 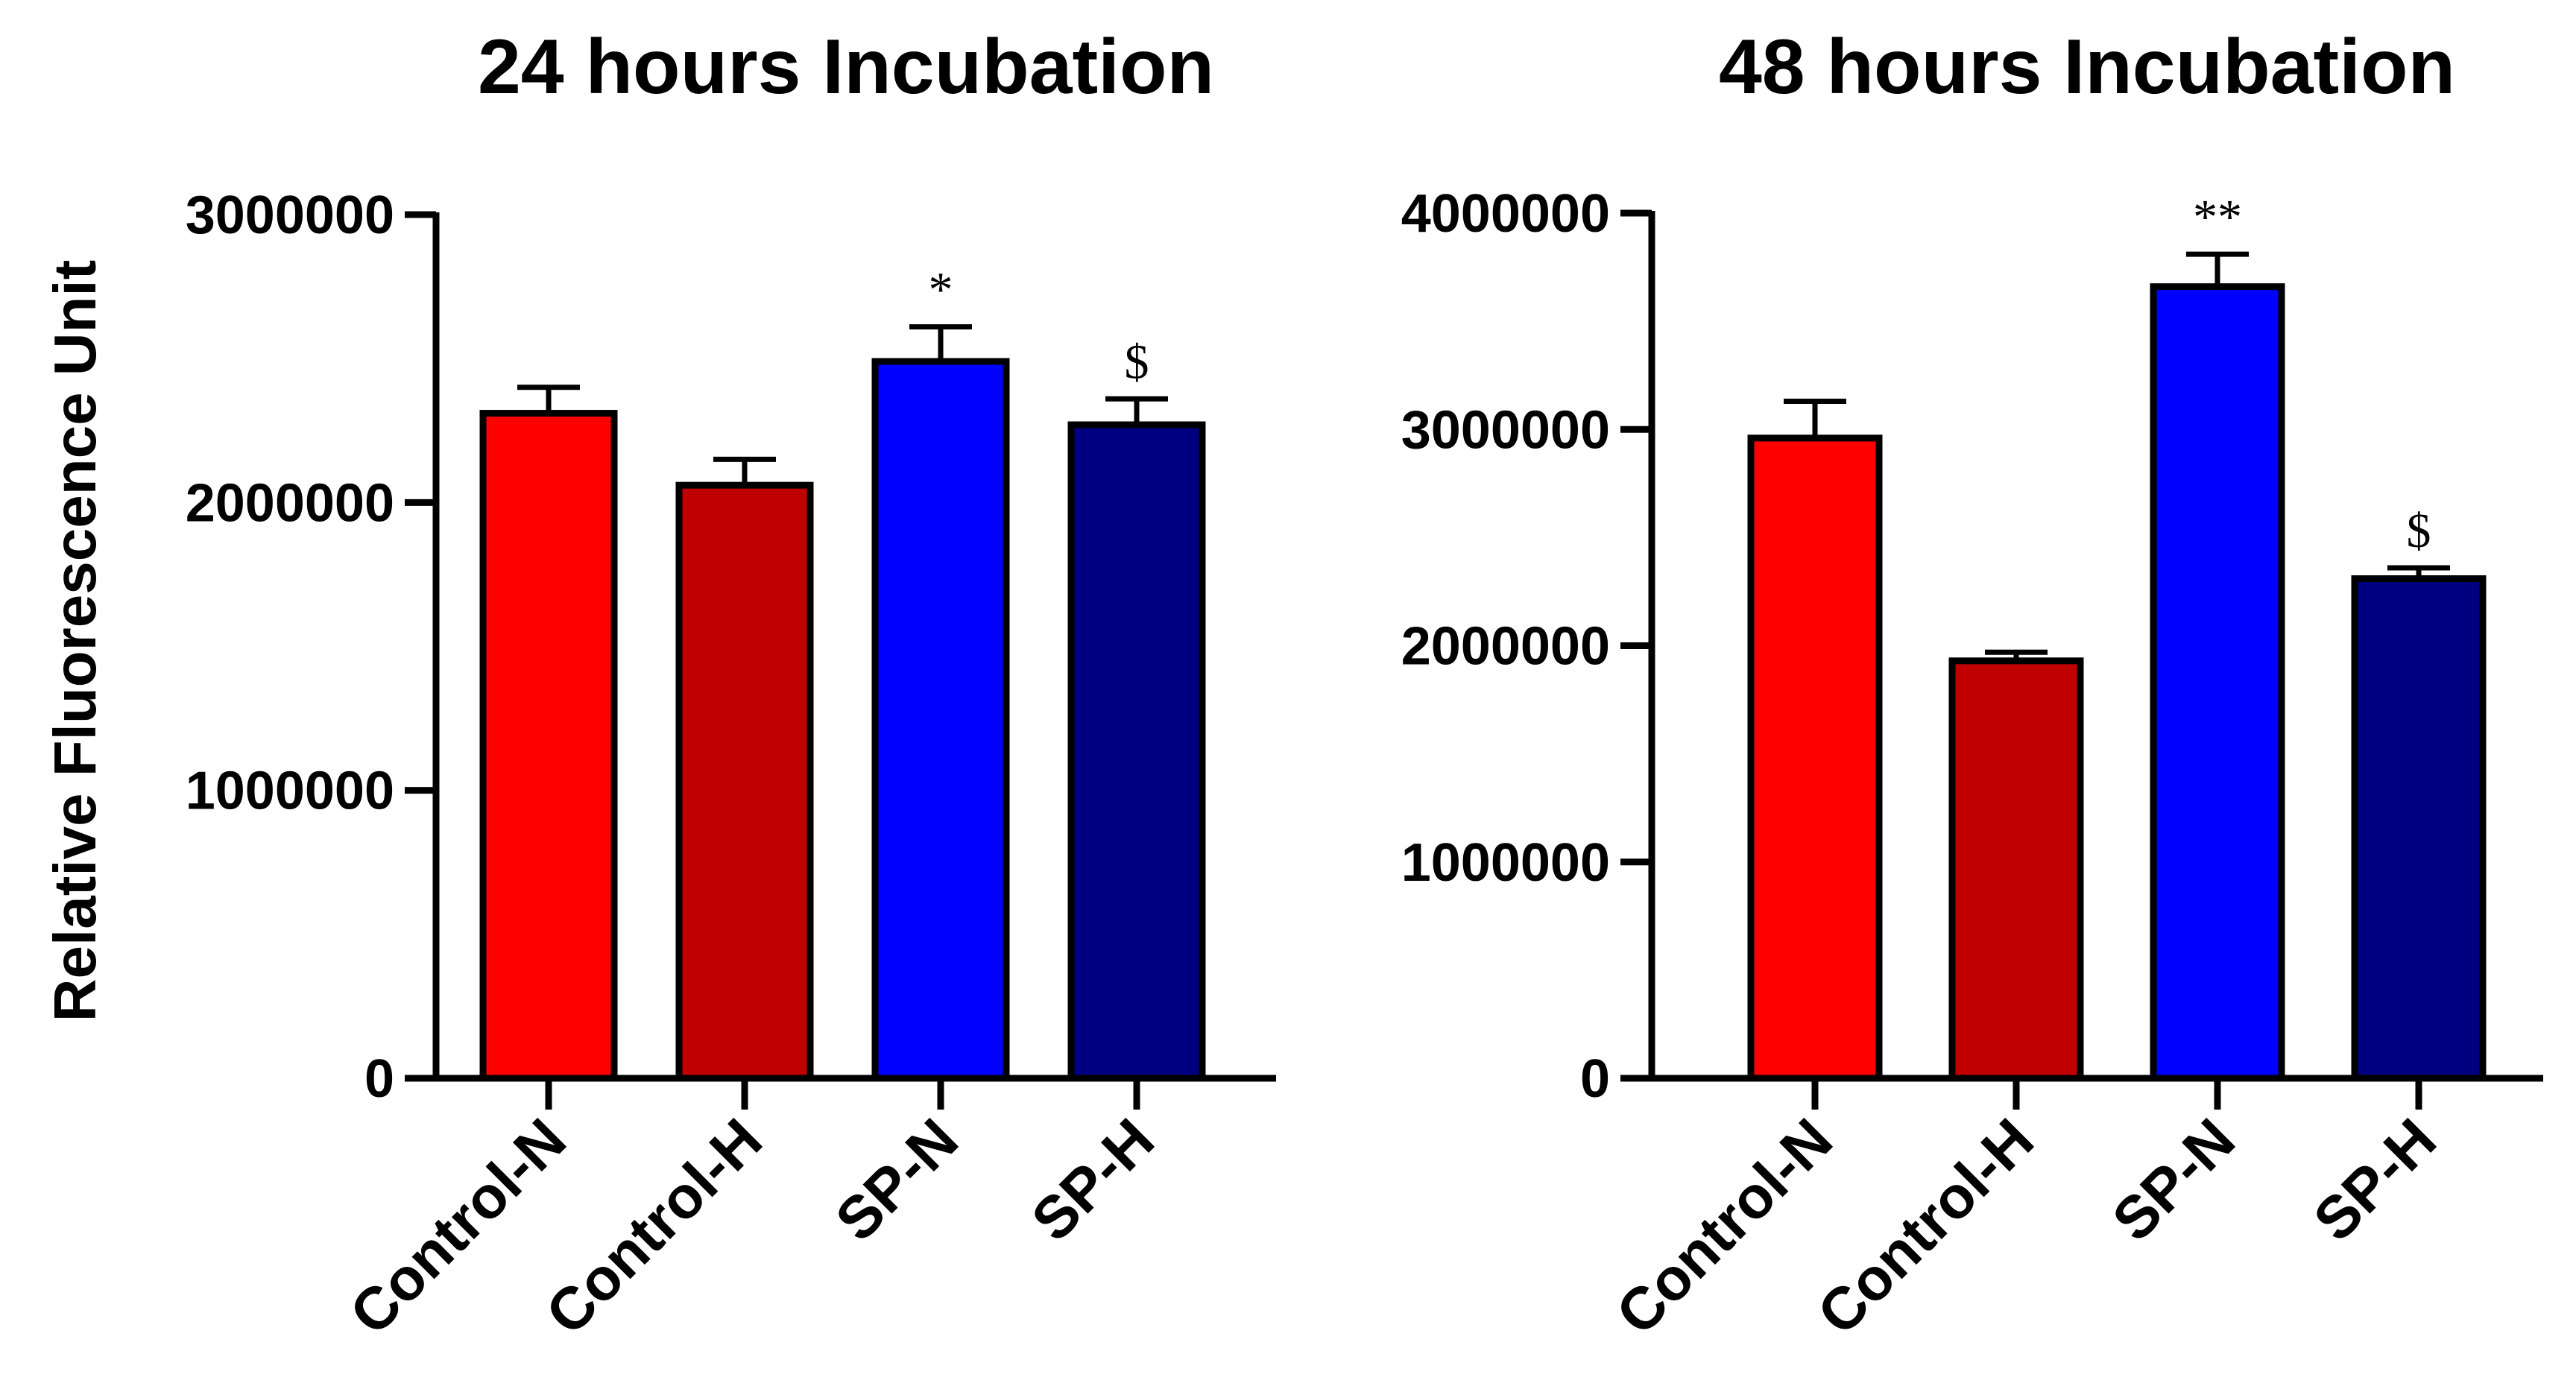 What do you see at coordinates (2217, 217) in the screenshot?
I see `significance-marker: **` at bounding box center [2217, 217].